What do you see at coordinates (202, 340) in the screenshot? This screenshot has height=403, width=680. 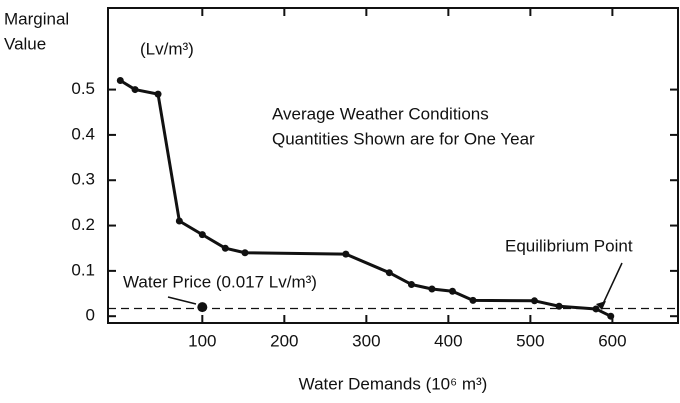 I see `x-tick-label: 100` at bounding box center [202, 340].